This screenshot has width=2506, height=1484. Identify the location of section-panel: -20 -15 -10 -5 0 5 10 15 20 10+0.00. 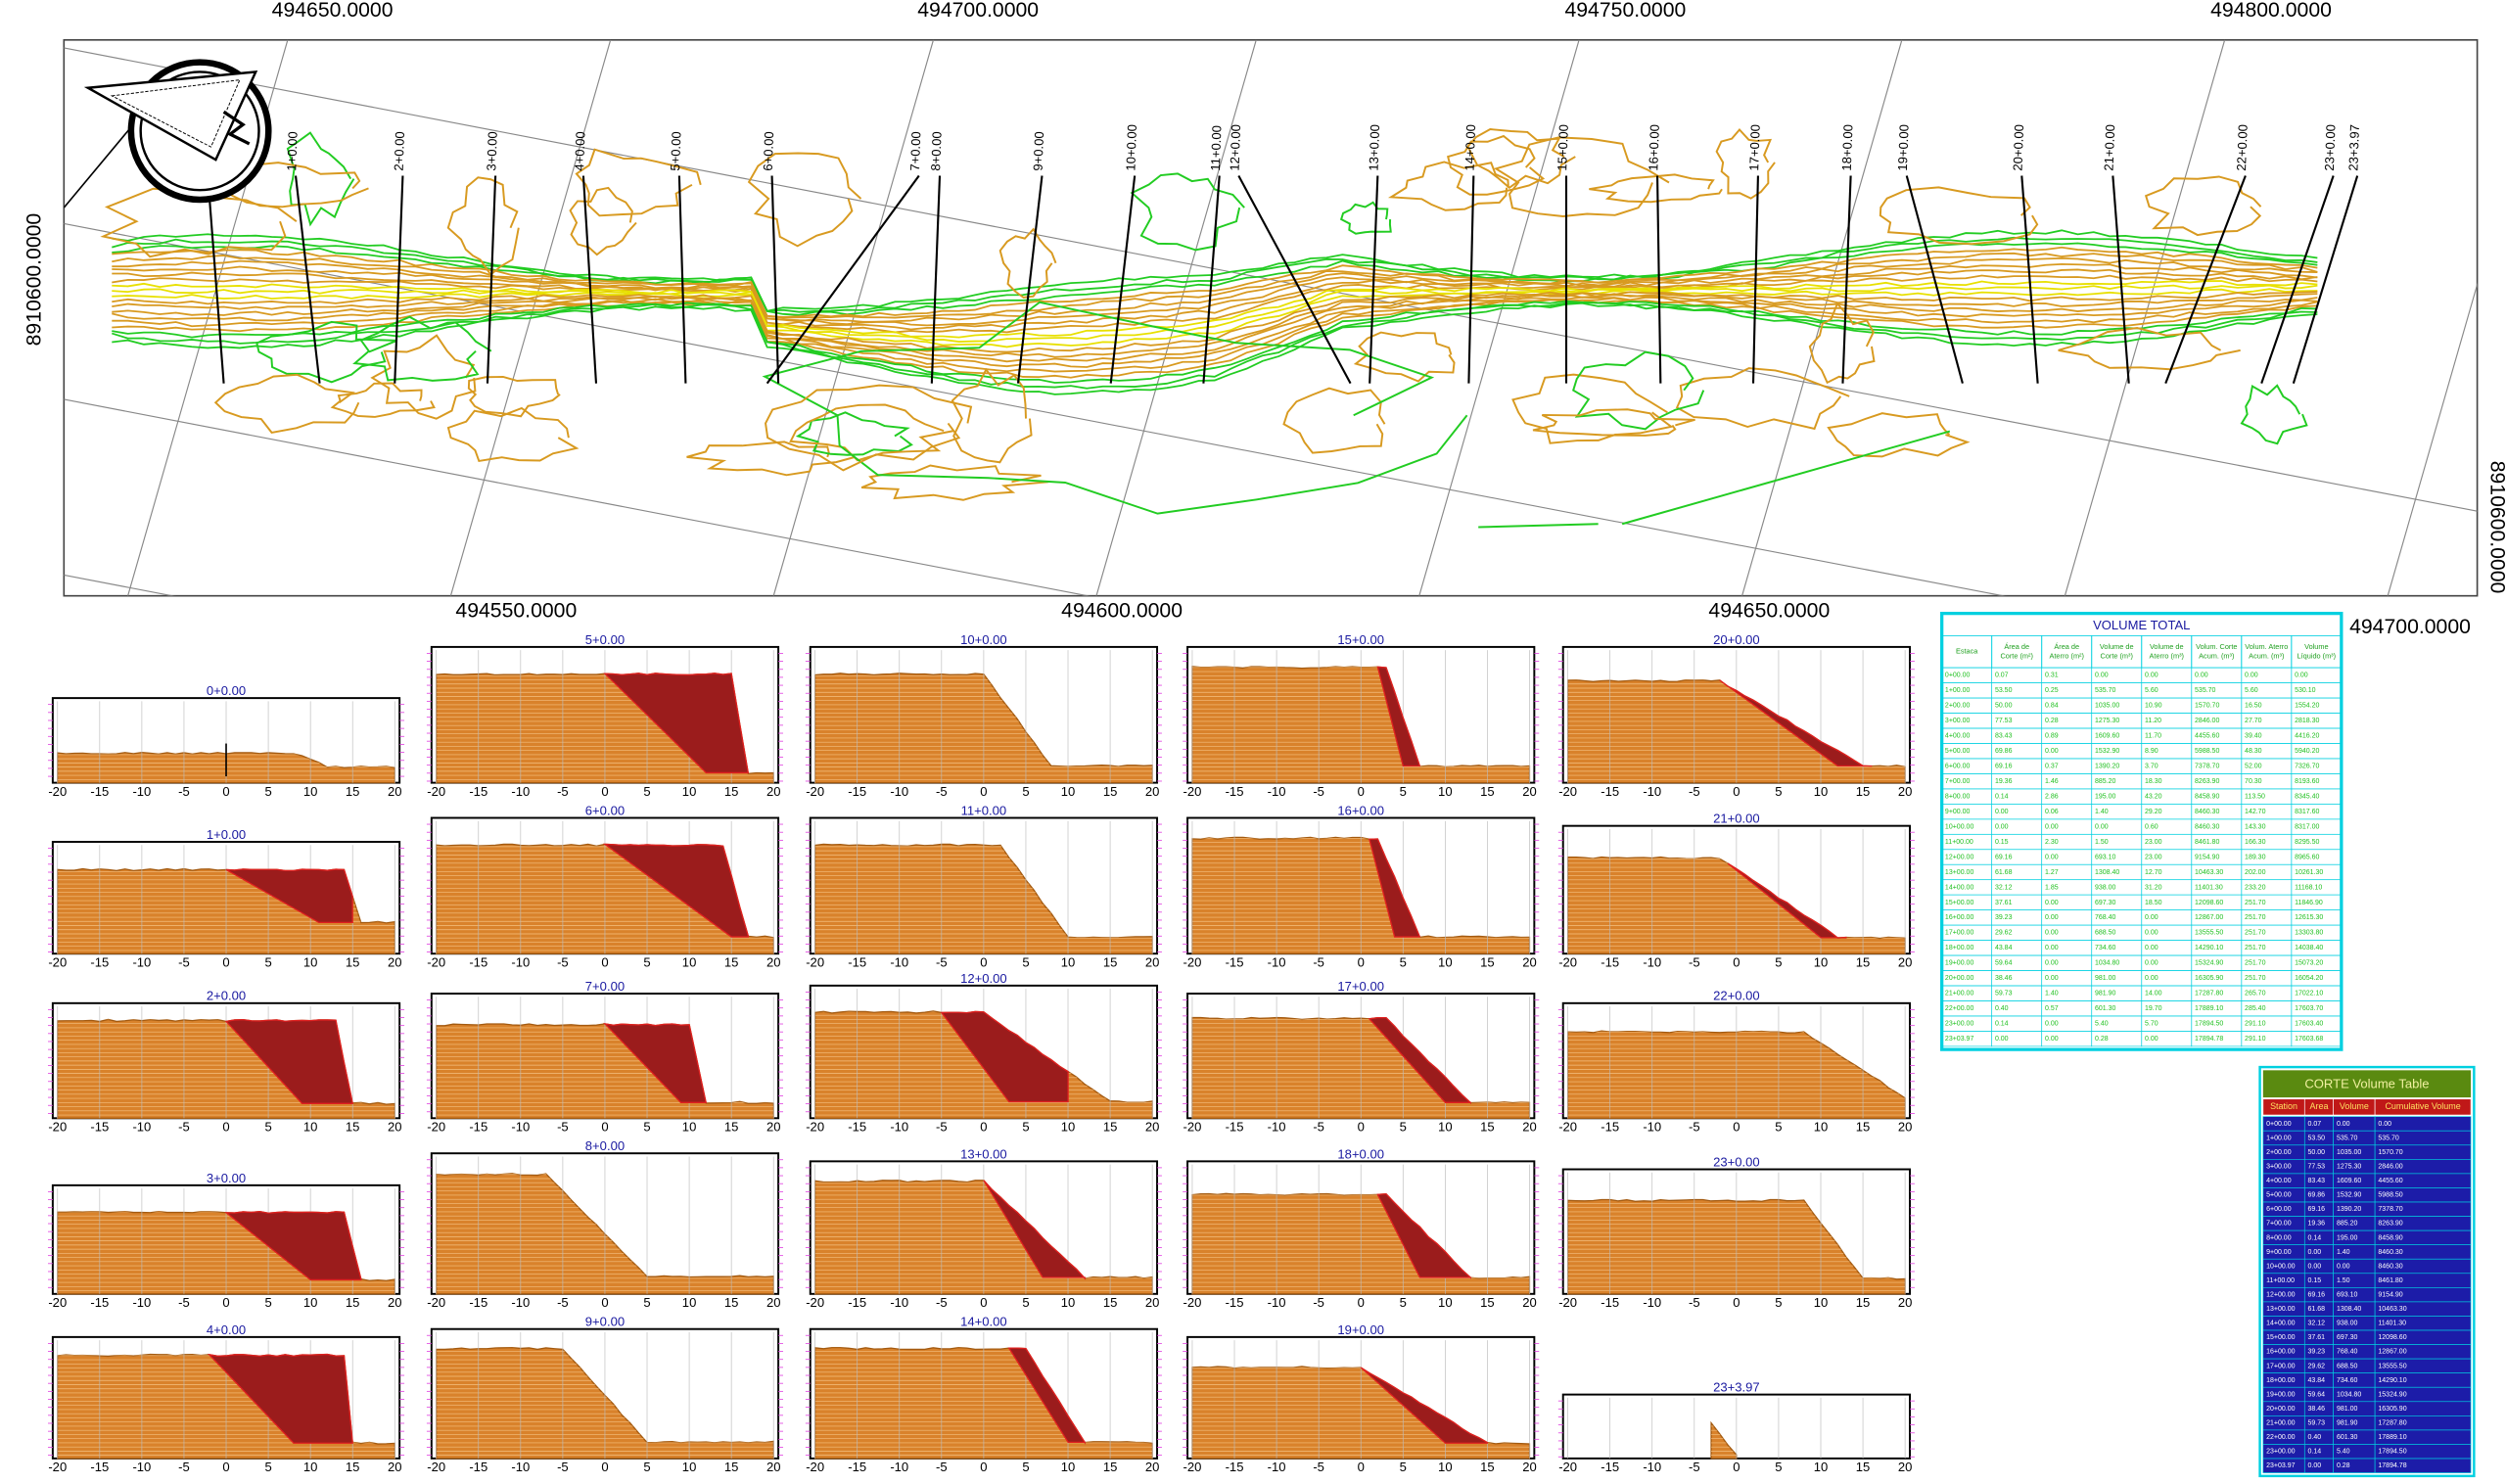
(983, 715).